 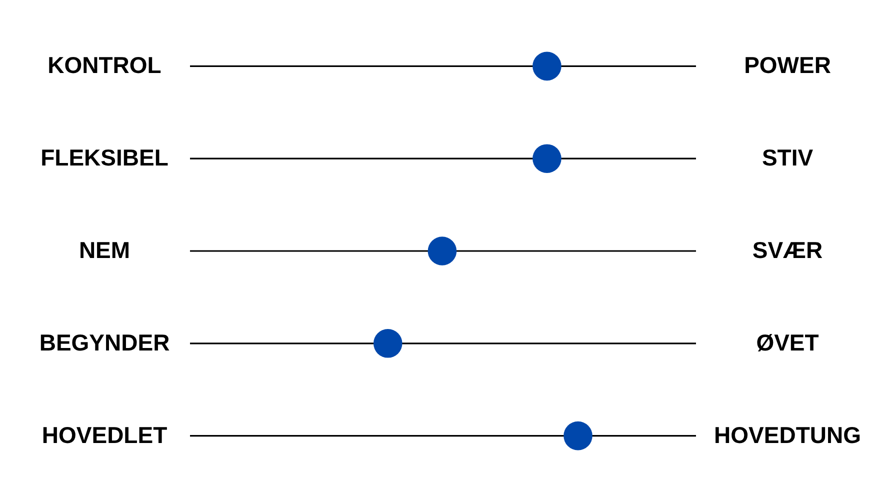 I want to click on y2-tick-label: HOVEDTUNG, so click(x=787, y=435).